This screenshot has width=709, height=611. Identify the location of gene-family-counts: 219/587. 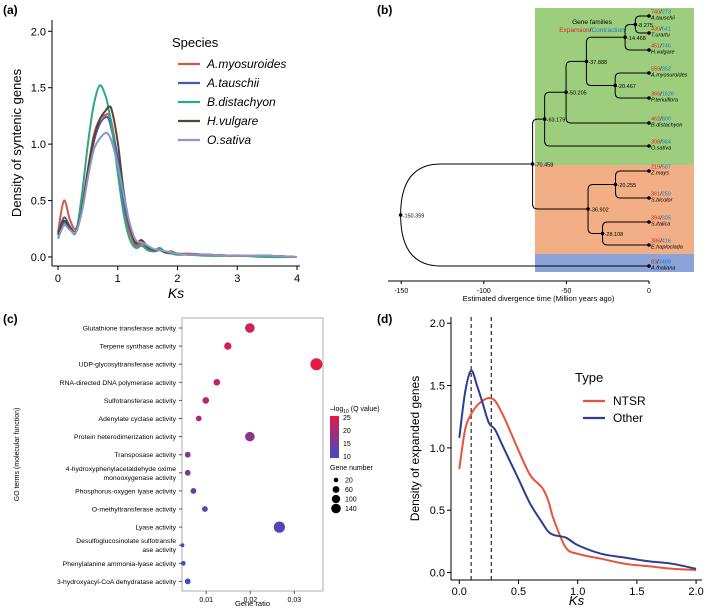
(661, 168).